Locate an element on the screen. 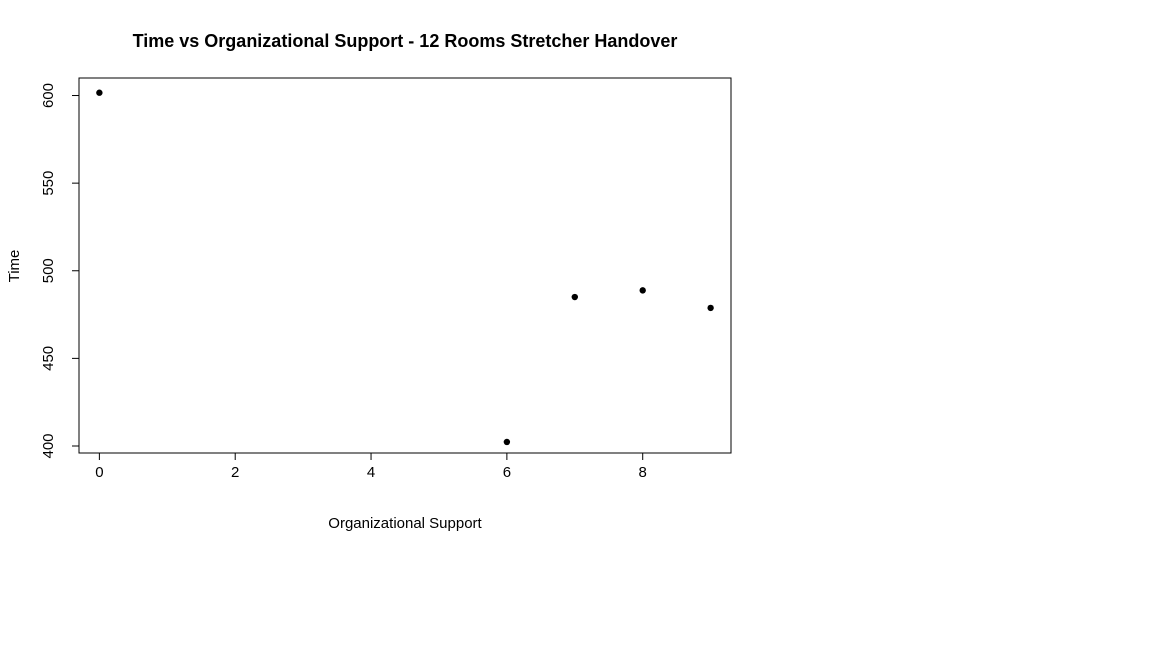 This screenshot has width=1152, height=648. x-tick-label: 2 is located at coordinates (235, 472).